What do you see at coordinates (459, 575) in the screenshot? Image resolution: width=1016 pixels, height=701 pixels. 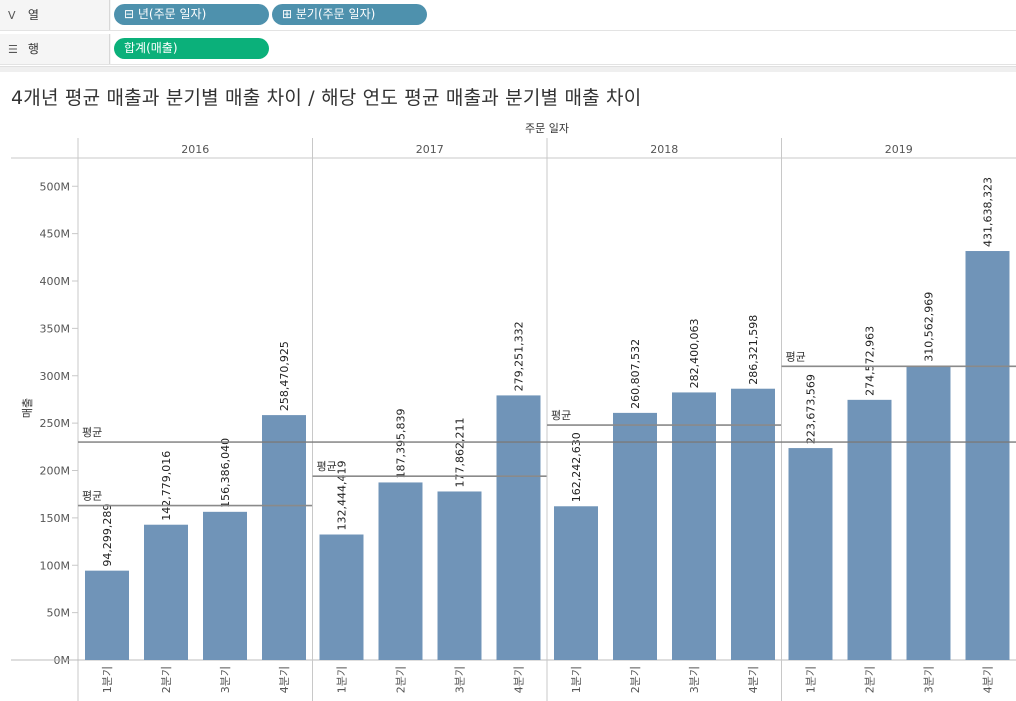 I see `bar-2017-q3` at bounding box center [459, 575].